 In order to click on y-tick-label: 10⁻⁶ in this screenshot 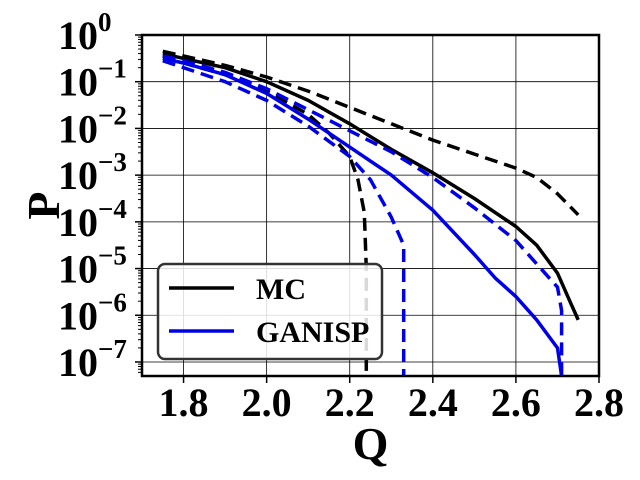, I will do `click(92, 312)`.